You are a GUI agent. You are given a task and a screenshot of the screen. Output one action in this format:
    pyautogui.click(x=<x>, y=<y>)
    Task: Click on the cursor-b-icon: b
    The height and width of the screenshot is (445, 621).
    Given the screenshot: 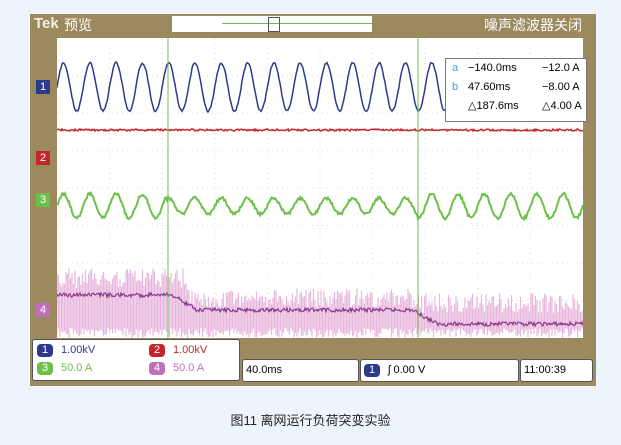 What is the action you would take?
    pyautogui.click(x=455, y=87)
    